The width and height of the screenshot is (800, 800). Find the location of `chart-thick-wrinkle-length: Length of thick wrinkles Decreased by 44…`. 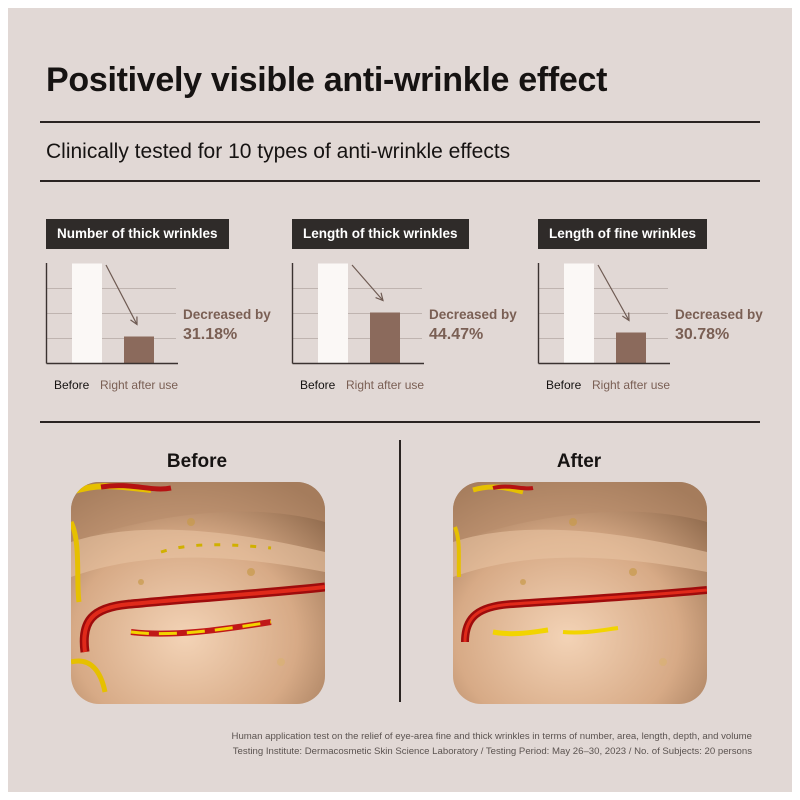

chart-thick-wrinkle-length: Length of thick wrinkles Decreased by 44… is located at coordinates (411, 309).